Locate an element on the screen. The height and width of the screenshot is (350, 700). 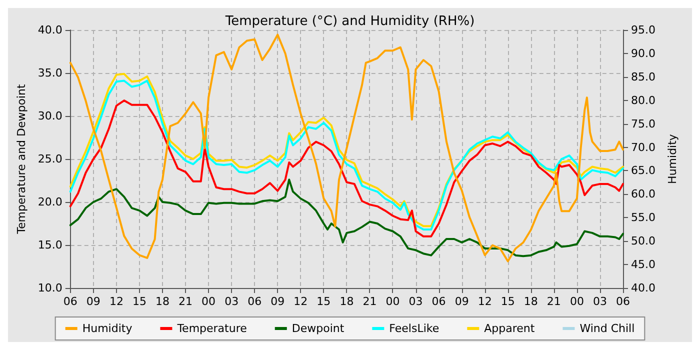
y-axis-title: Temperature and Dewpoint is located at coordinates (21, 159).